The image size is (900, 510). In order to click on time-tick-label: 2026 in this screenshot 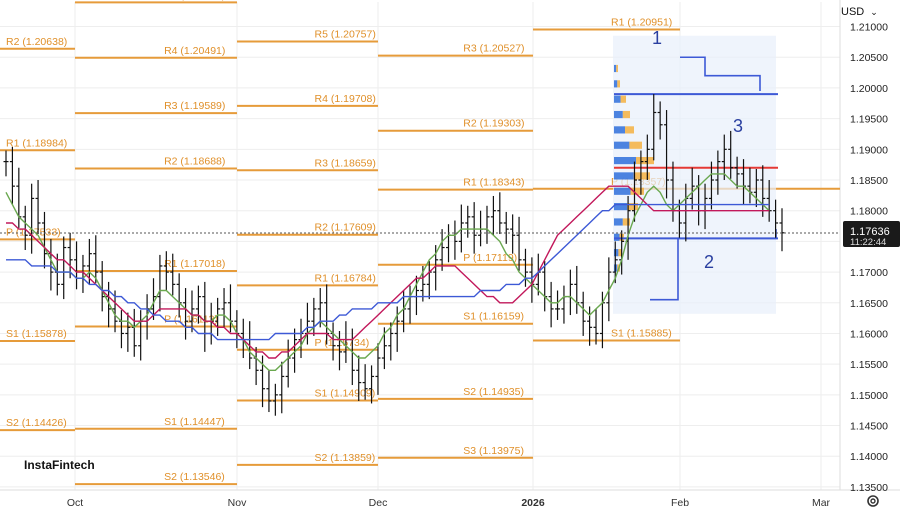, I will do `click(533, 503)`.